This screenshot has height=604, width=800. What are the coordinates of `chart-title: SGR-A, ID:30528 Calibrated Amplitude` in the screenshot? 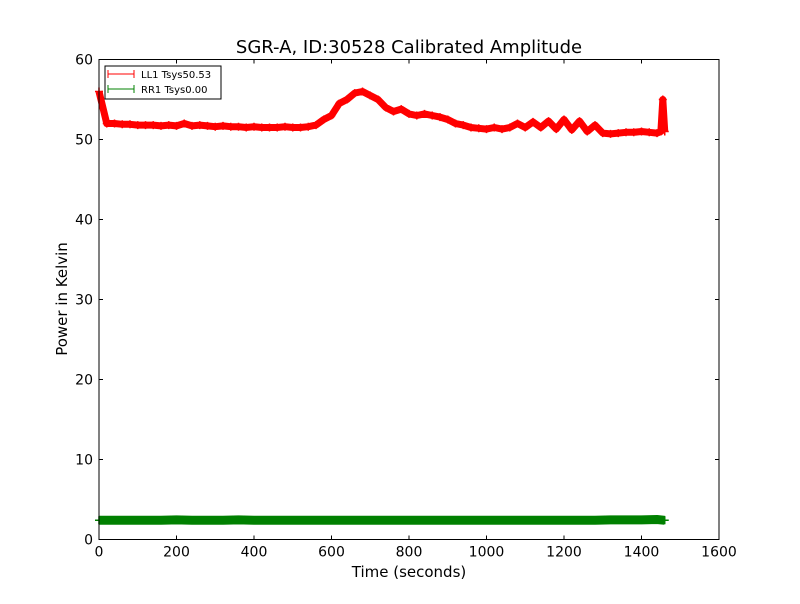 It's located at (409, 47).